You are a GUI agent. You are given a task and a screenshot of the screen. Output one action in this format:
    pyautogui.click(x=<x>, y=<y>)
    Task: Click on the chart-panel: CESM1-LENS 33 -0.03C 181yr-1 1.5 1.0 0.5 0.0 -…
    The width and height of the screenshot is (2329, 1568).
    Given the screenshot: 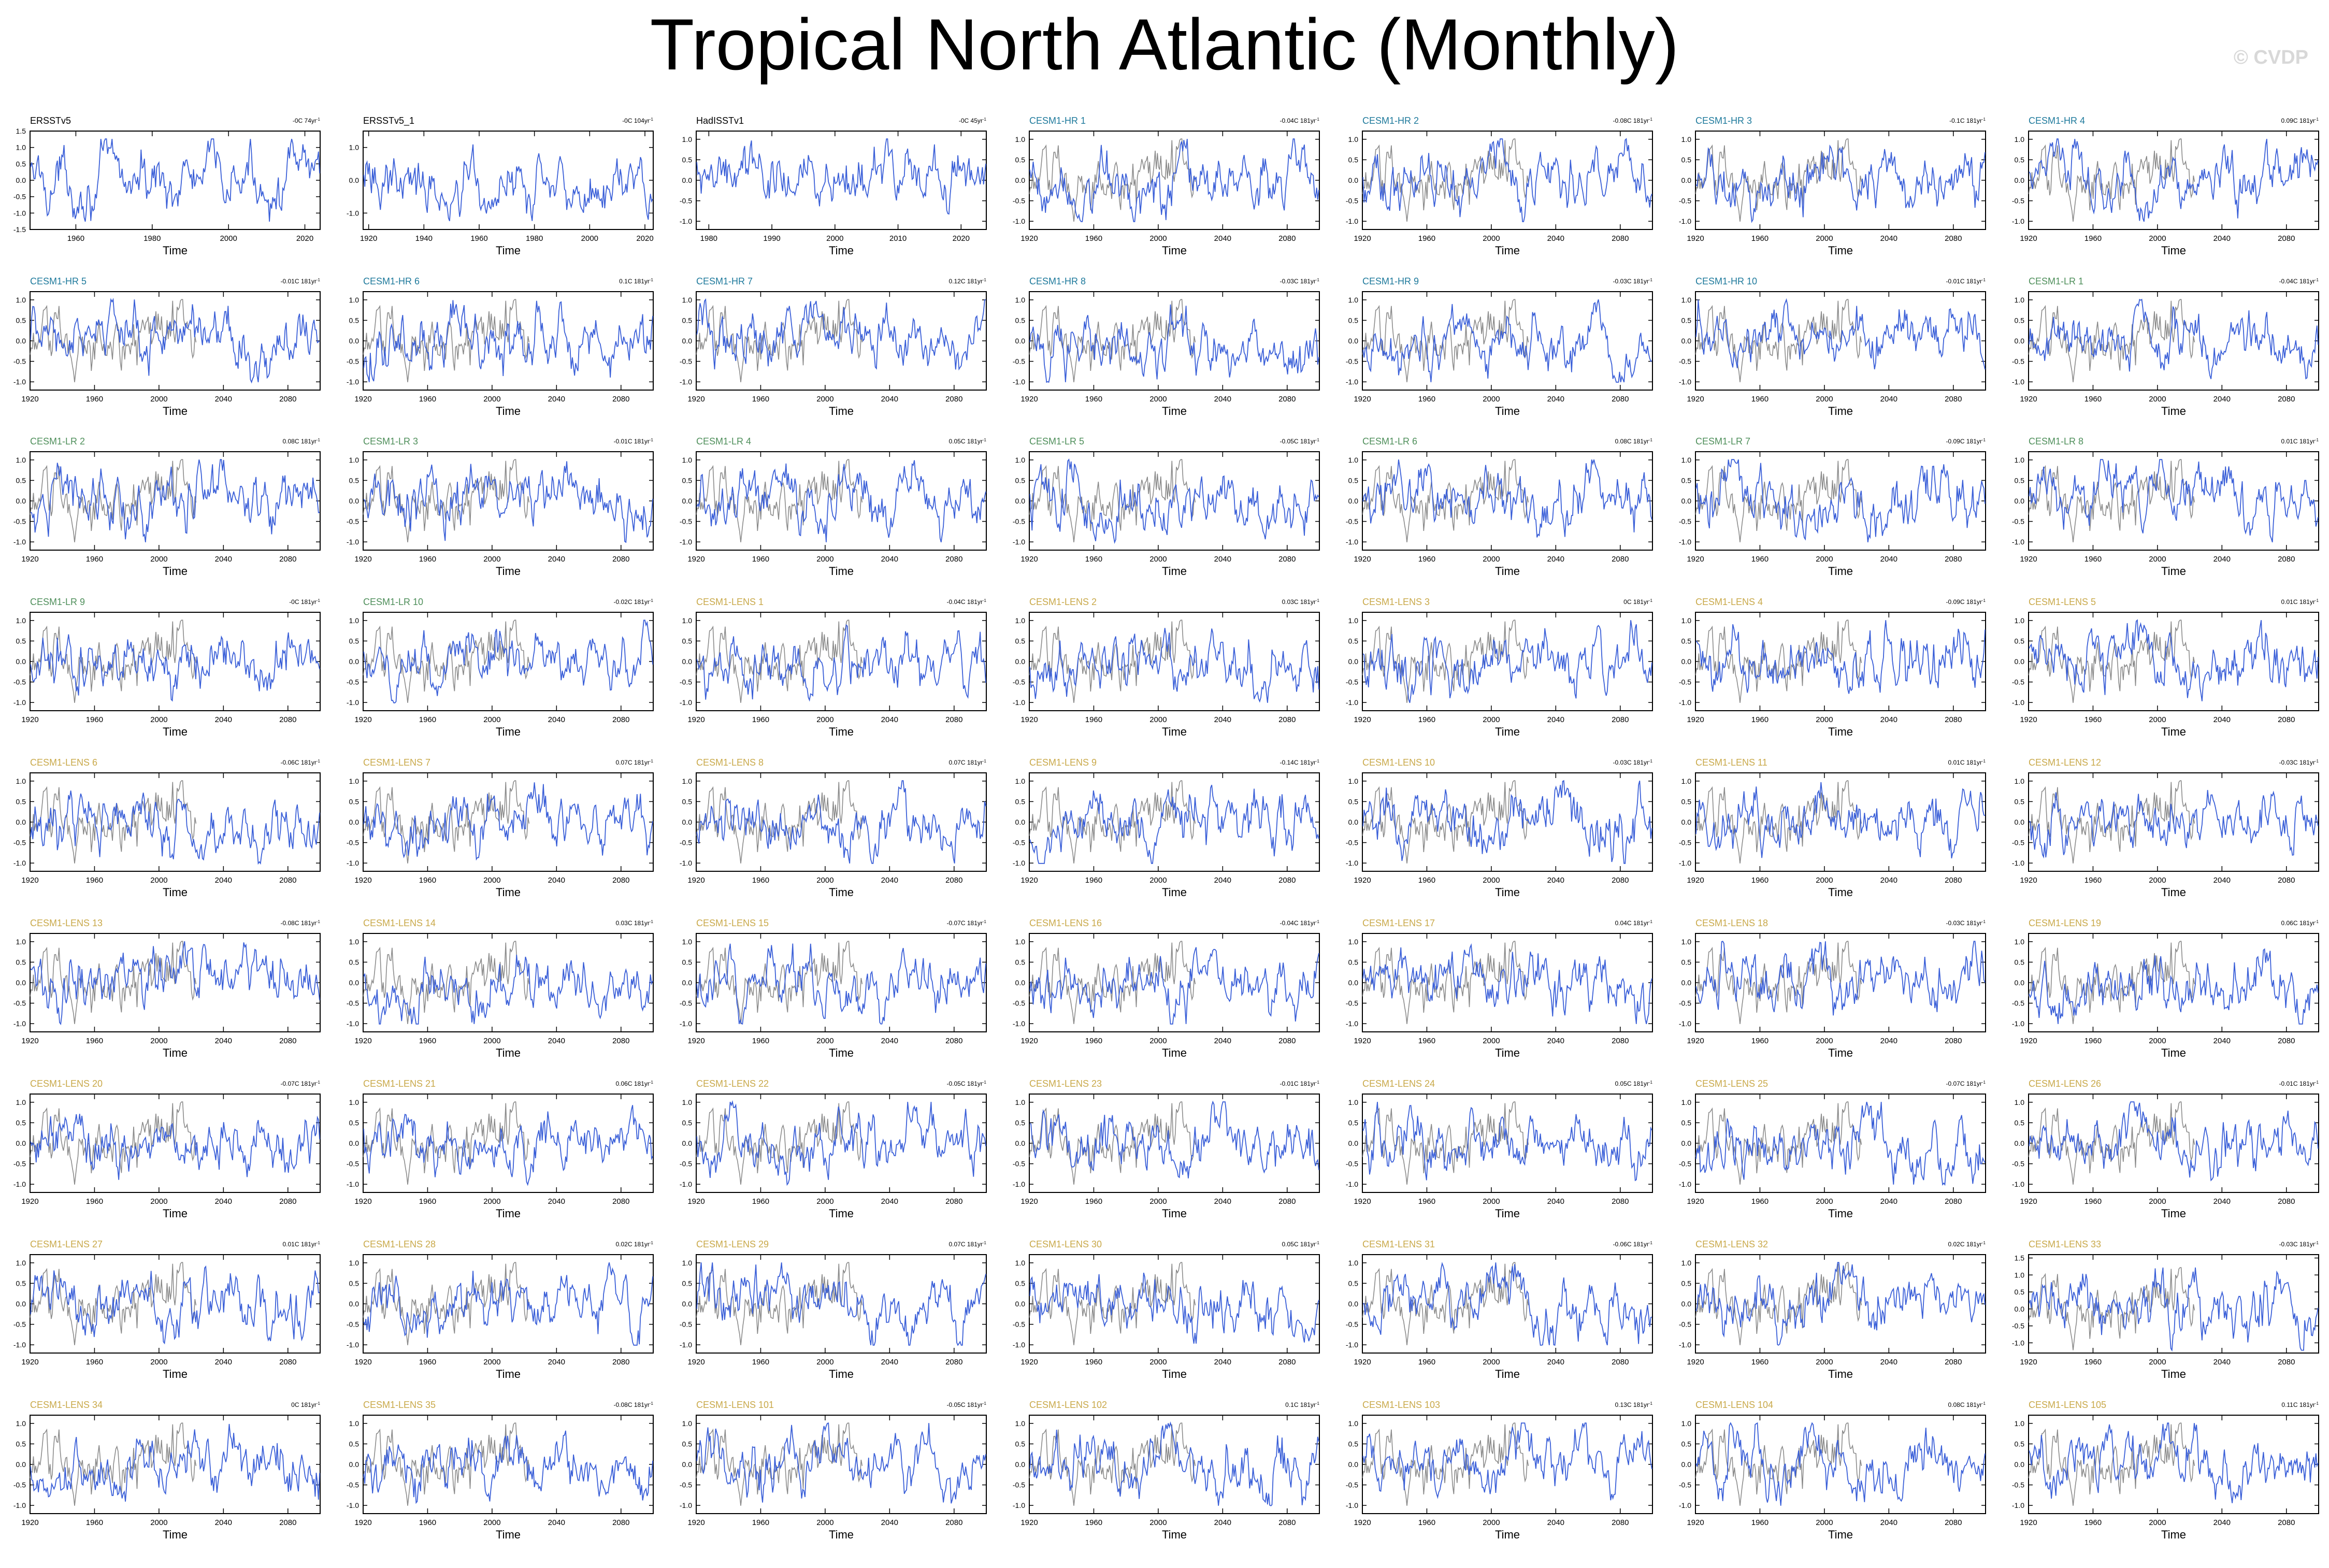 What is the action you would take?
    pyautogui.click(x=2165, y=1309)
    